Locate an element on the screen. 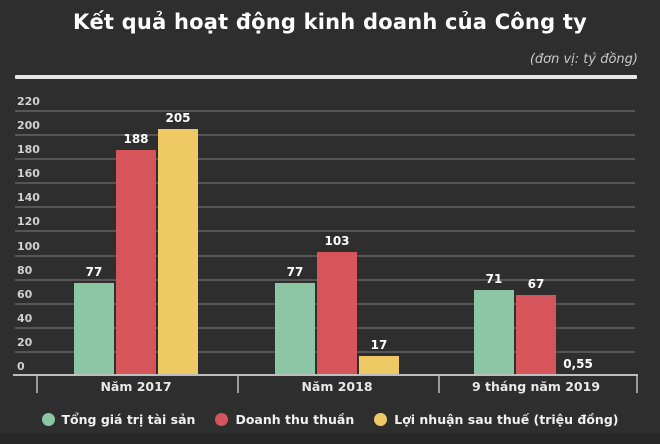 This screenshot has height=444, width=660. y-axis-tick-label: 20 is located at coordinates (25, 342).